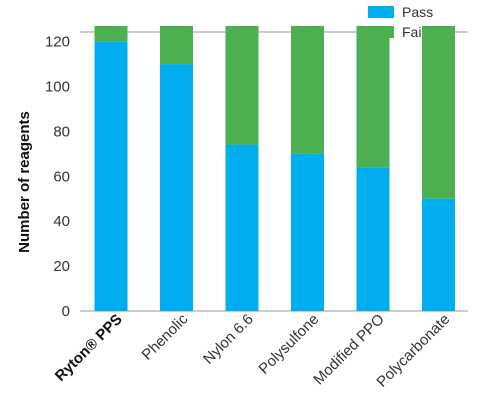  Describe the element at coordinates (61, 266) in the screenshot. I see `y-tick-label: 20` at that location.